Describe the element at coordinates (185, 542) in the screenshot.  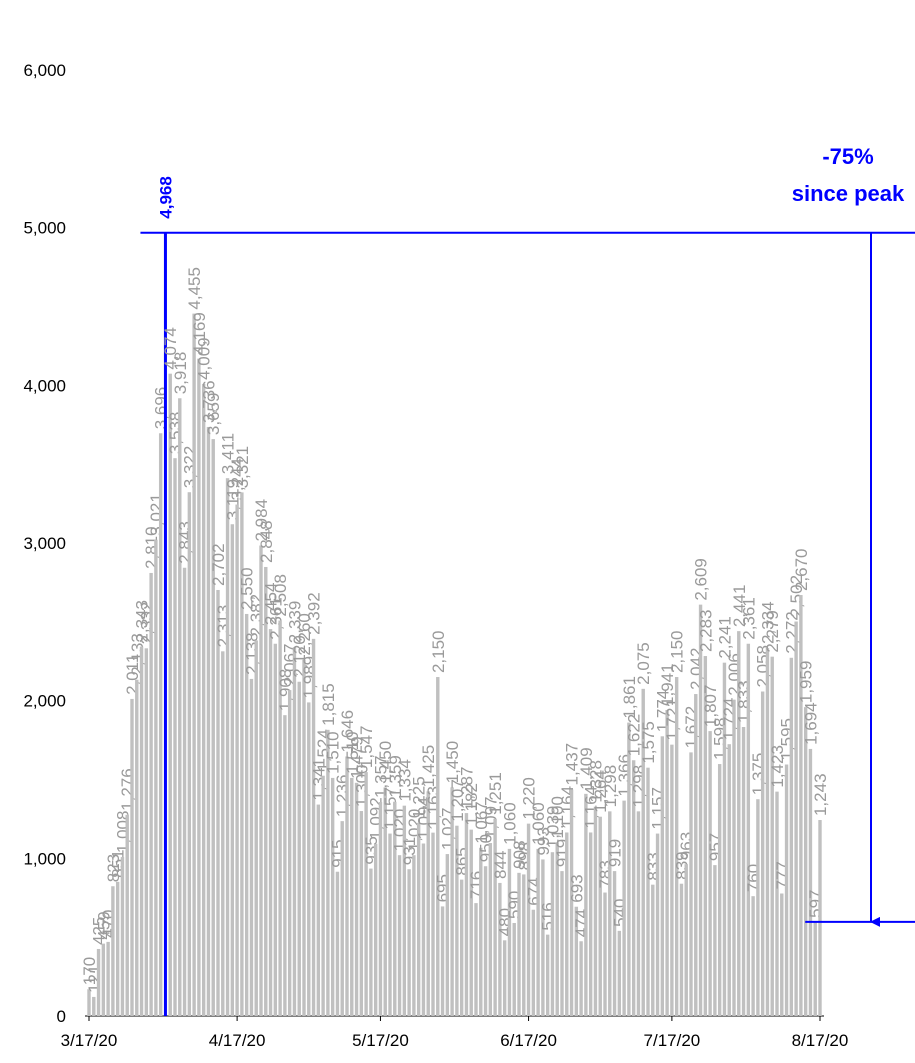
I see `value-label: 2,843` at that location.